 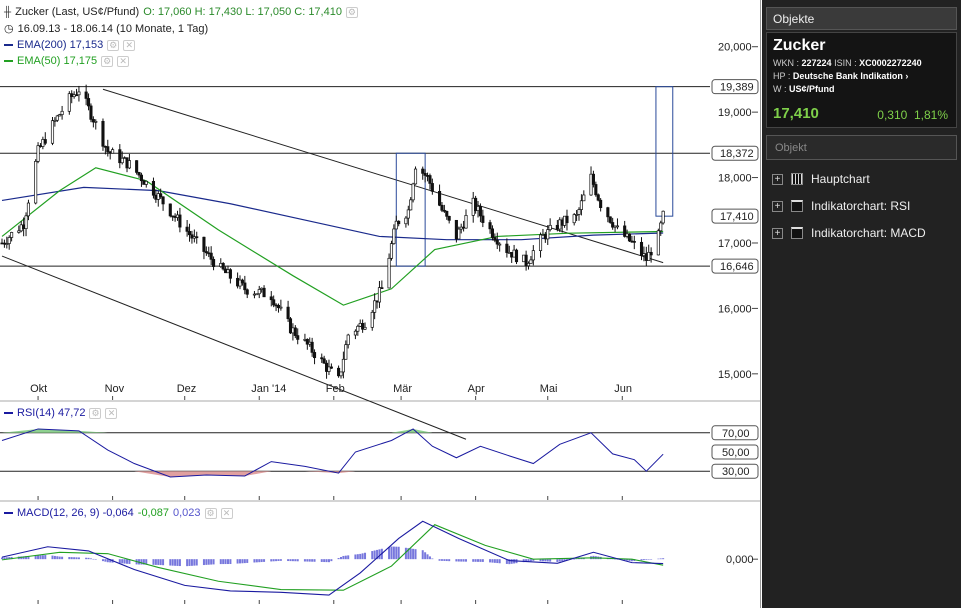 What do you see at coordinates (849, 233) in the screenshot?
I see `sidebar-item-macd: + Indikatorchart: MACD` at bounding box center [849, 233].